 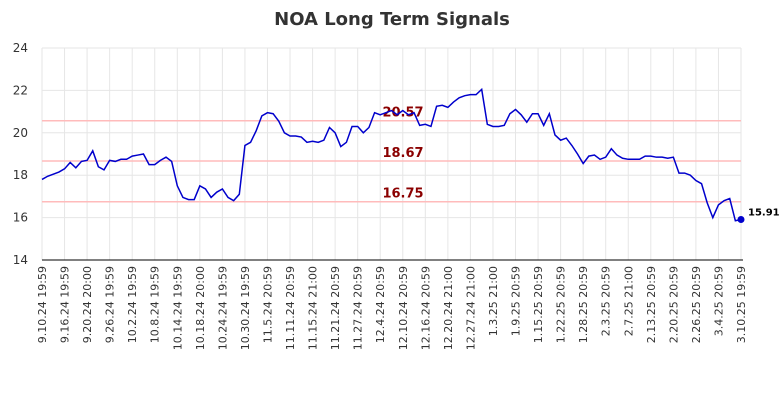 What do you see at coordinates (110, 304) in the screenshot?
I see `x-tick-label: 9.26.24 19:59` at bounding box center [110, 304].